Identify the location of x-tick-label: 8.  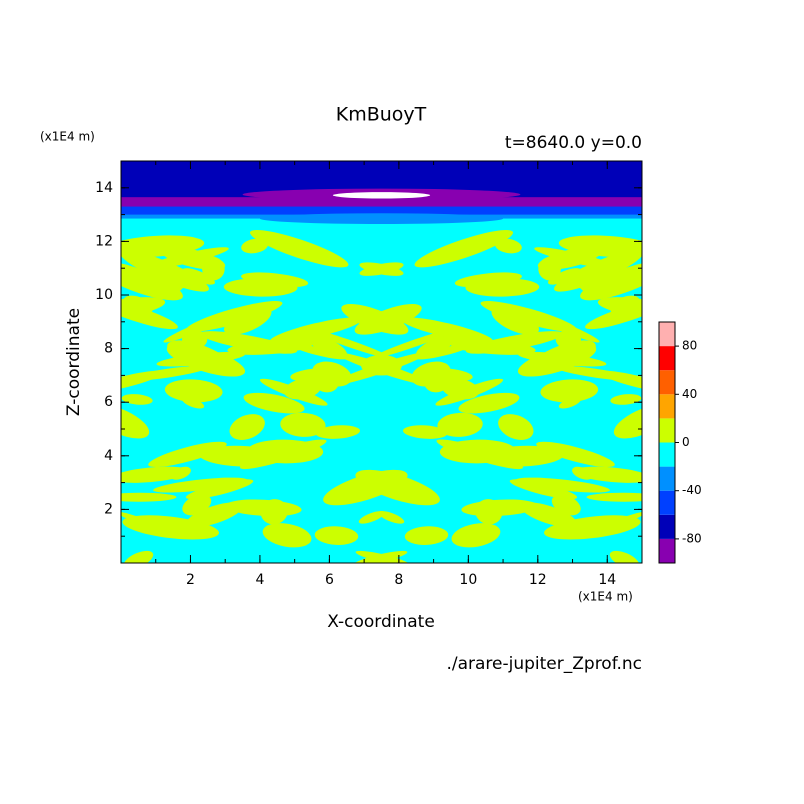
(398, 580).